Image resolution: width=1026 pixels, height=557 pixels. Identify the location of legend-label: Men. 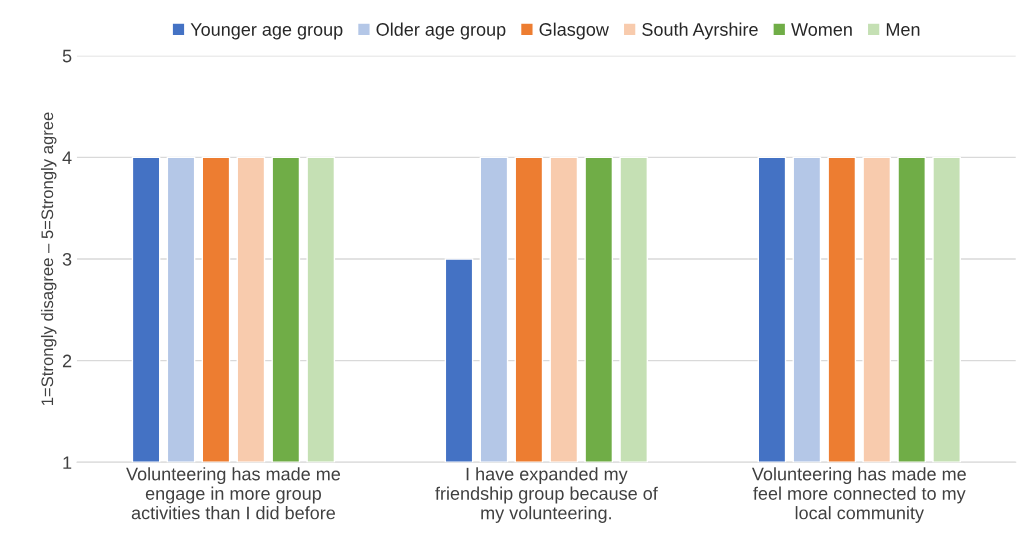
(903, 29).